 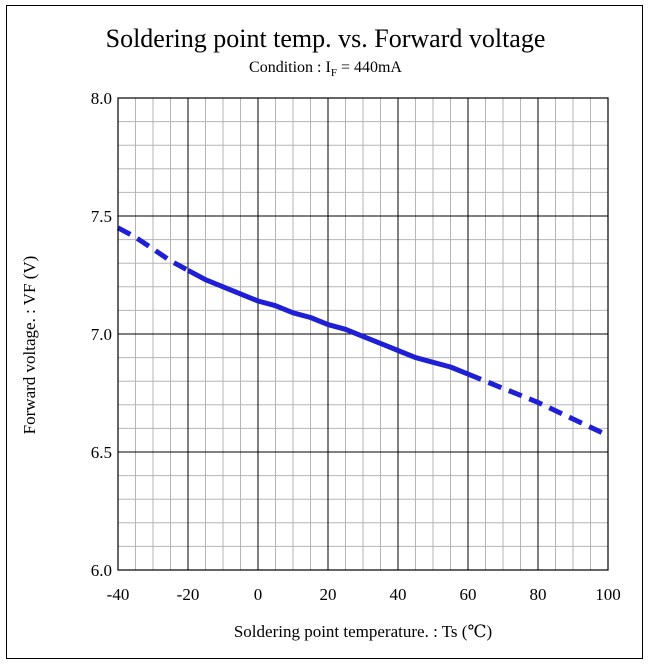 What do you see at coordinates (328, 594) in the screenshot?
I see `x-tick-label: 20` at bounding box center [328, 594].